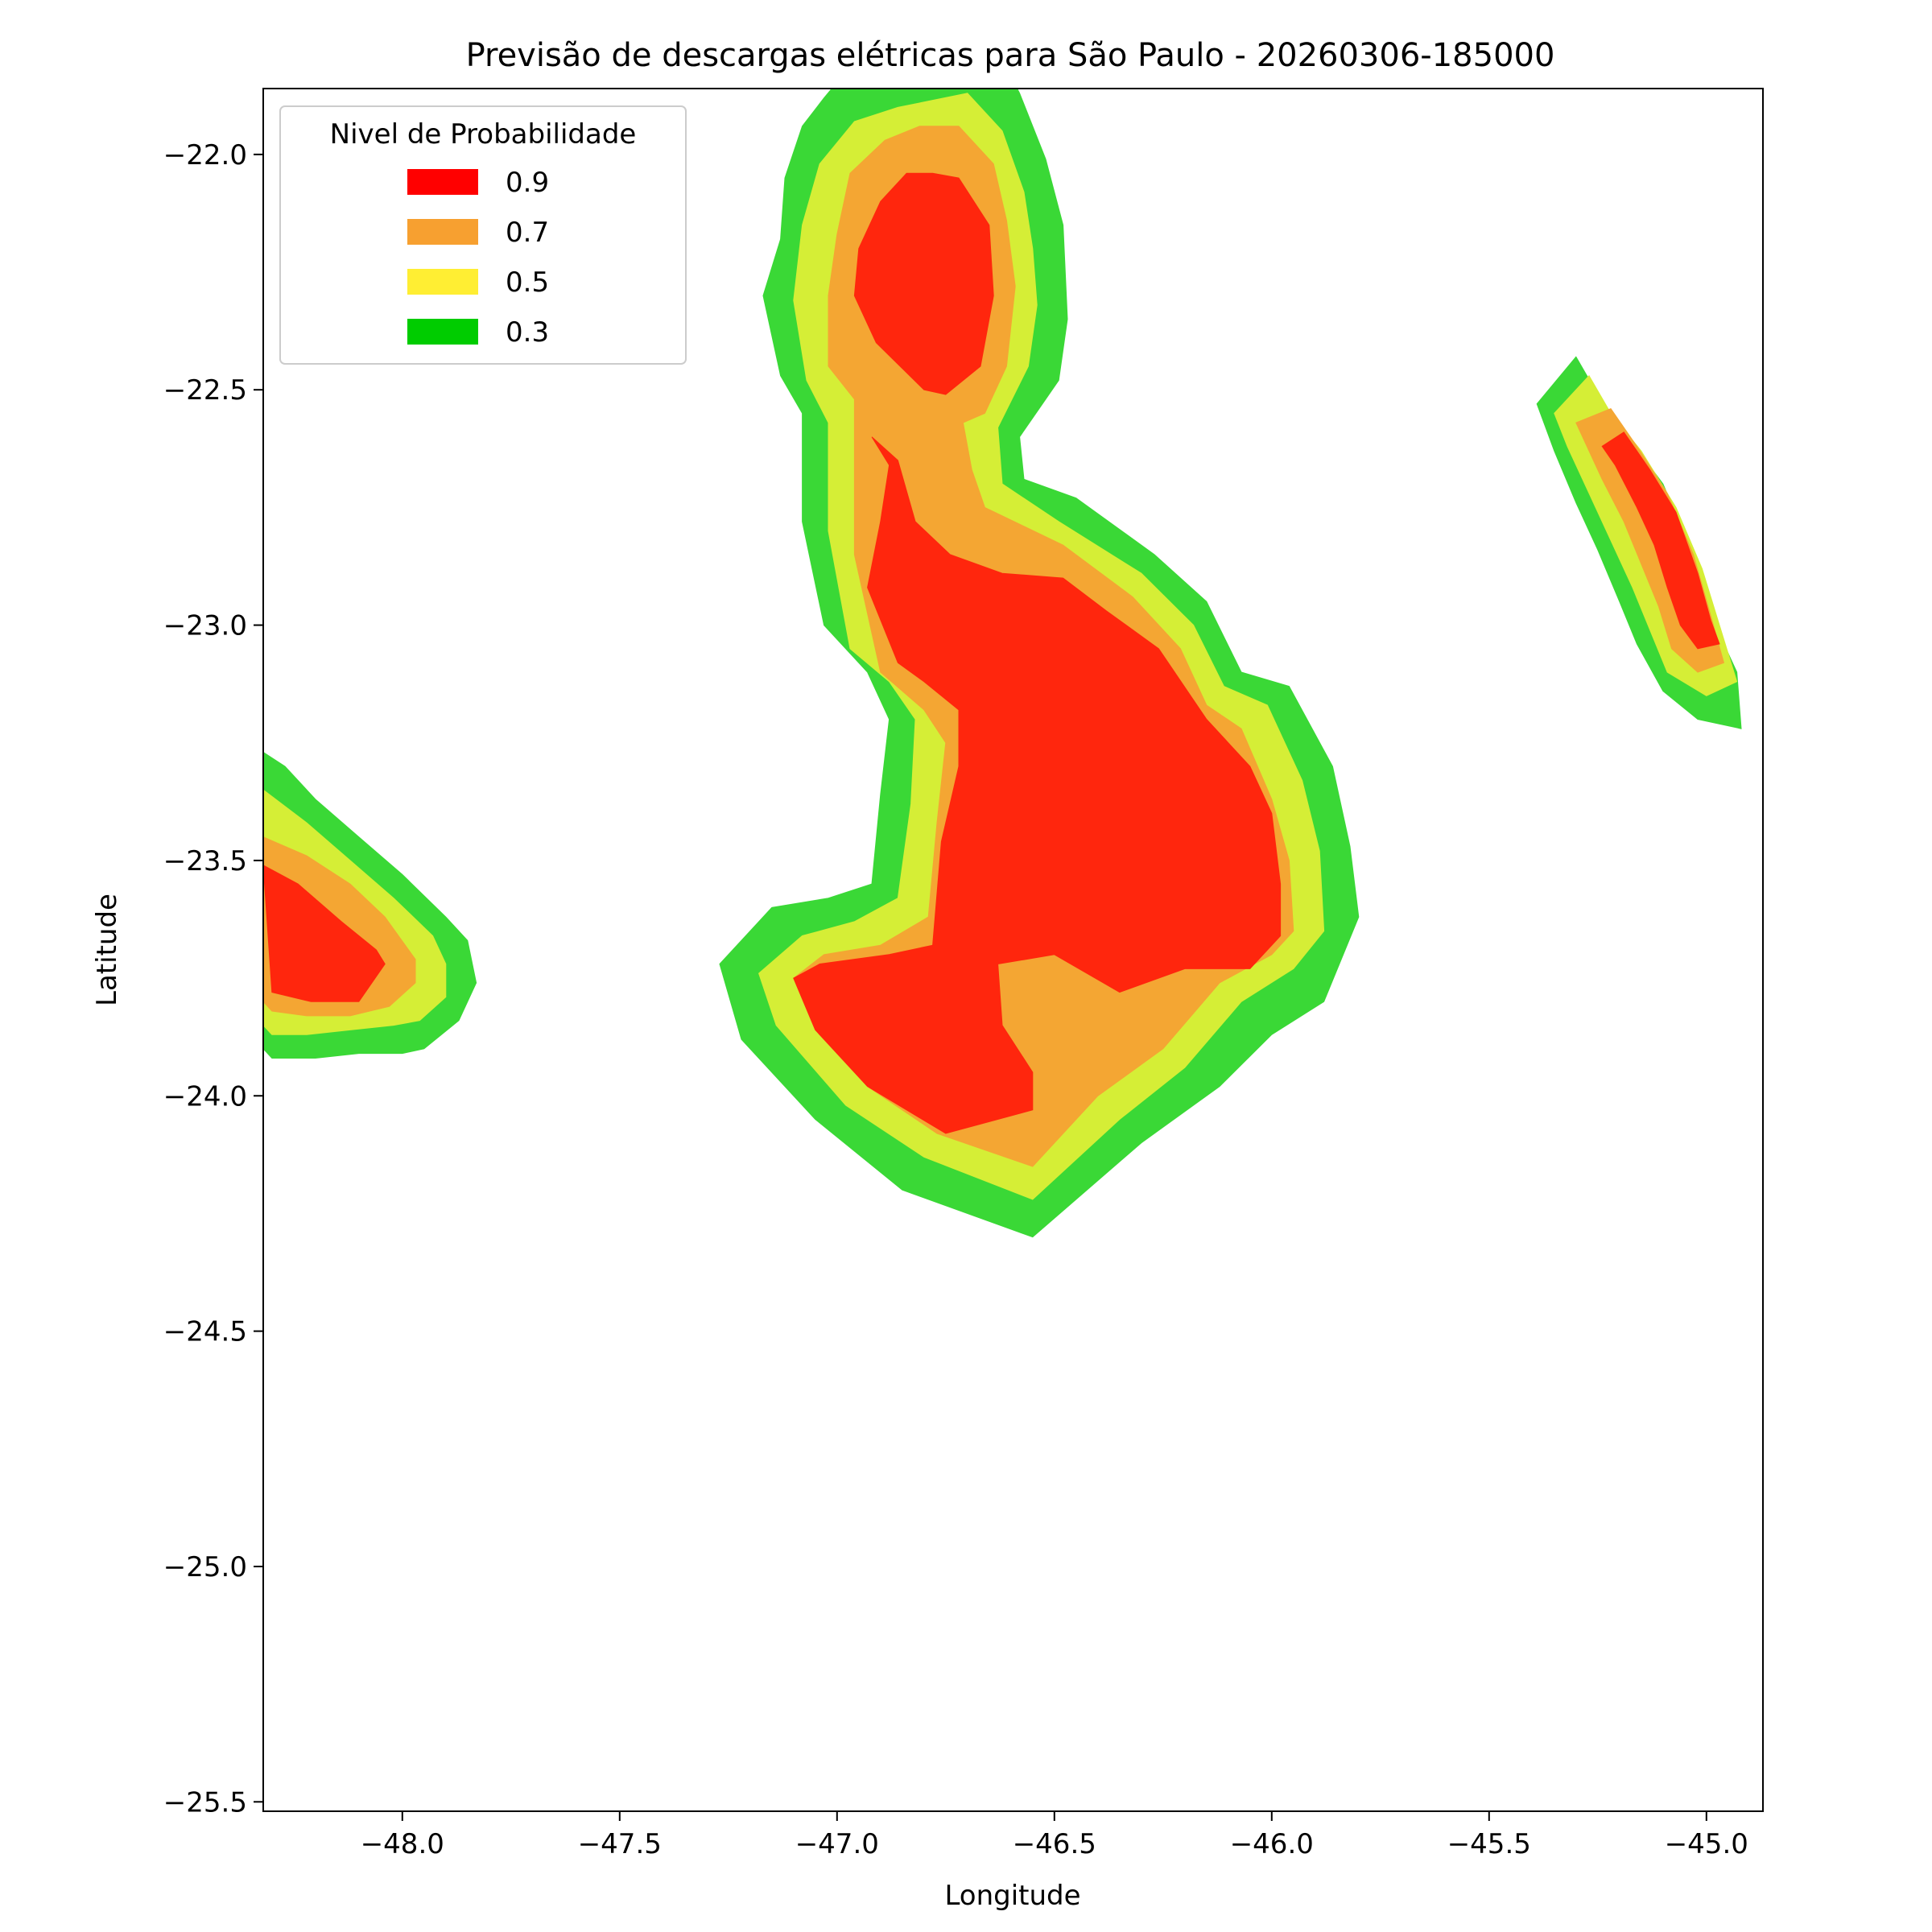  I want to click on y-tick-label: −25.0, so click(205, 1567).